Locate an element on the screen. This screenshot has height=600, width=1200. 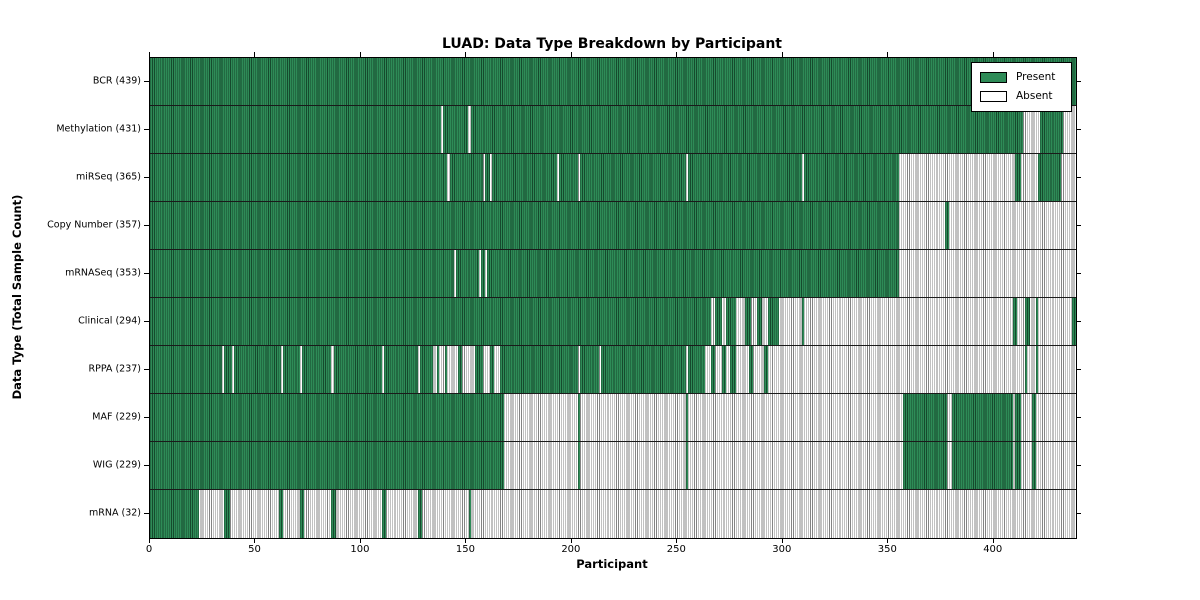
legend-entry-present: Present is located at coordinates (1022, 77).